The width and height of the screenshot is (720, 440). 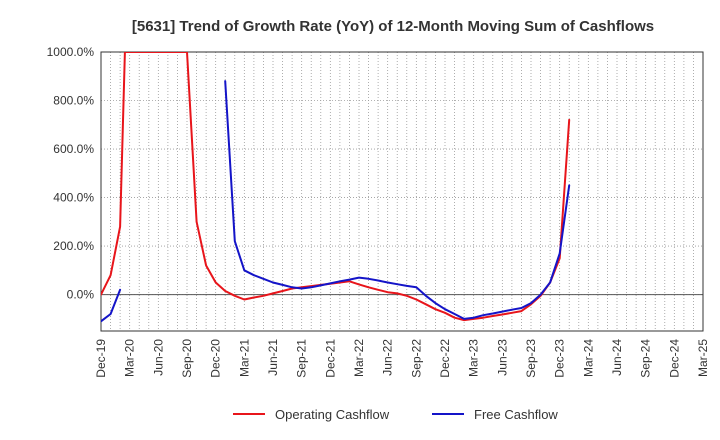 What do you see at coordinates (73, 101) in the screenshot?
I see `y-tick-label: 800.0%` at bounding box center [73, 101].